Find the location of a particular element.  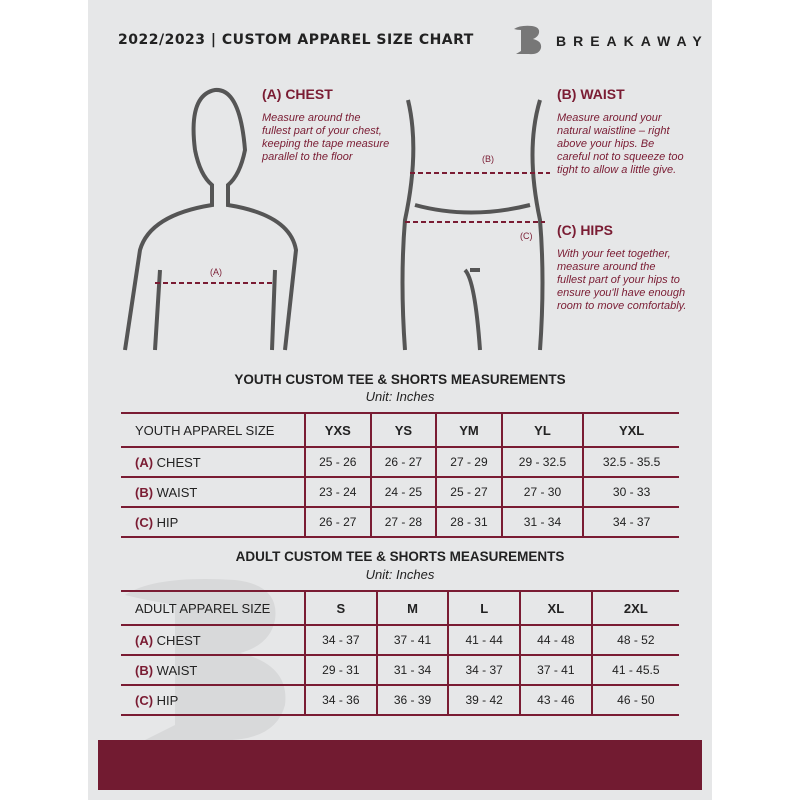

cell: 43 - 46 is located at coordinates (555, 700).